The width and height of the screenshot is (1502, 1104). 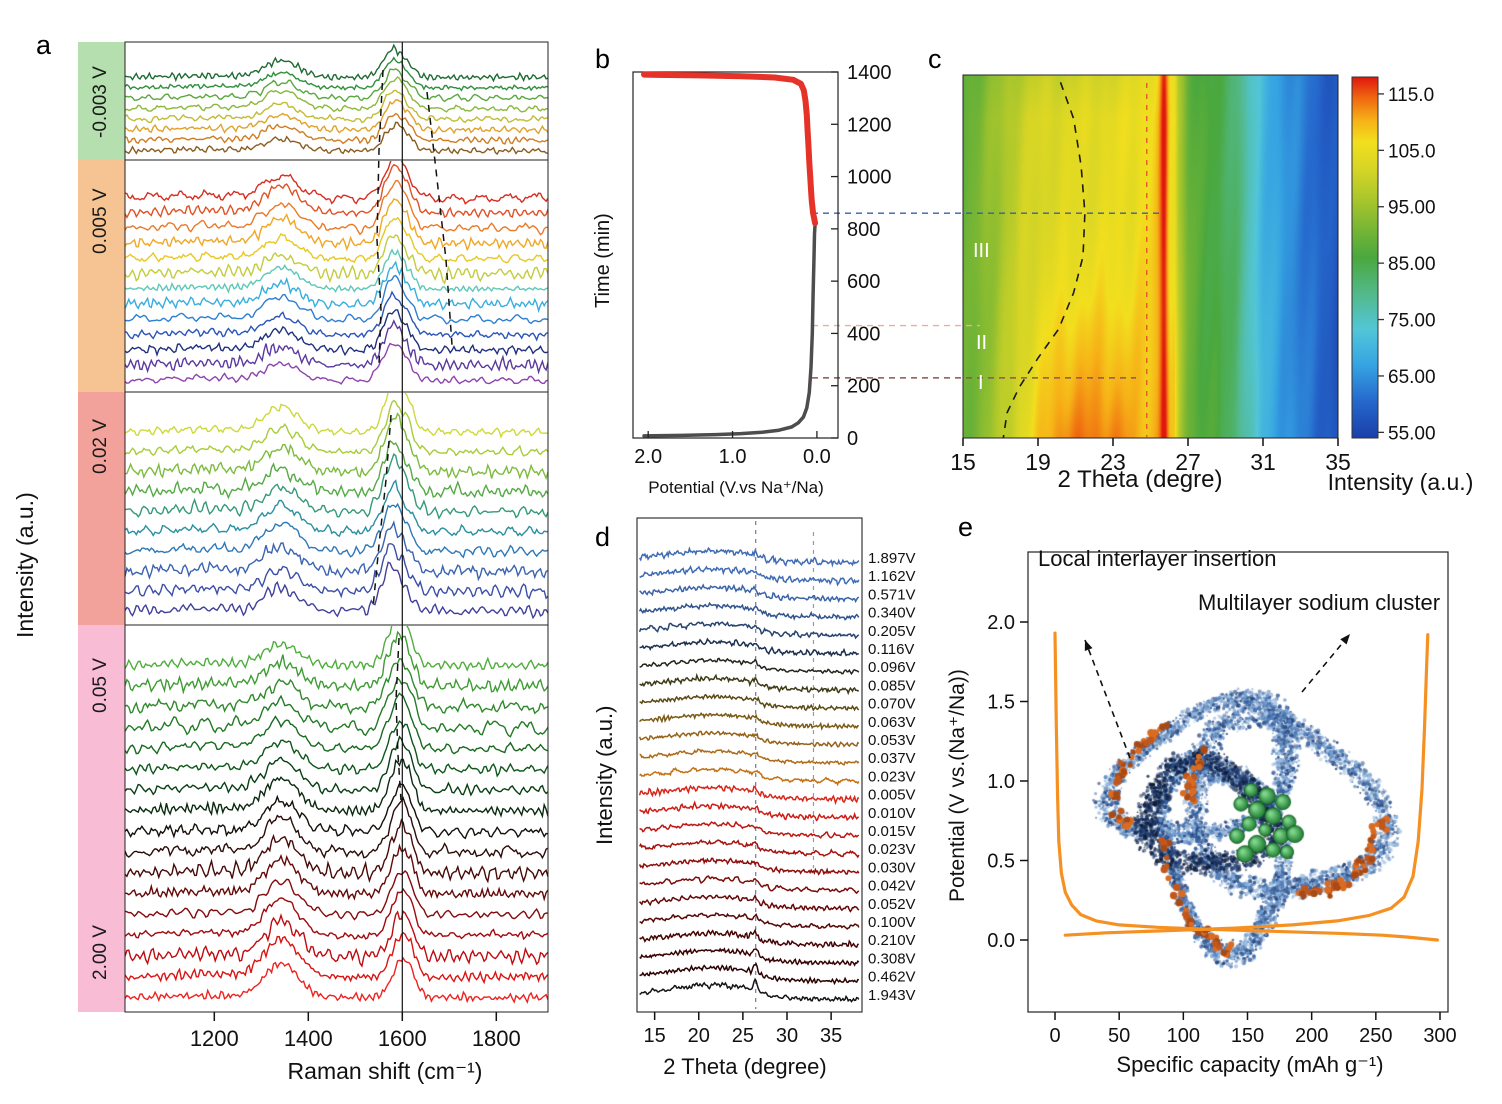 I want to click on xrd-contour-heatmap, so click(x=1150, y=256).